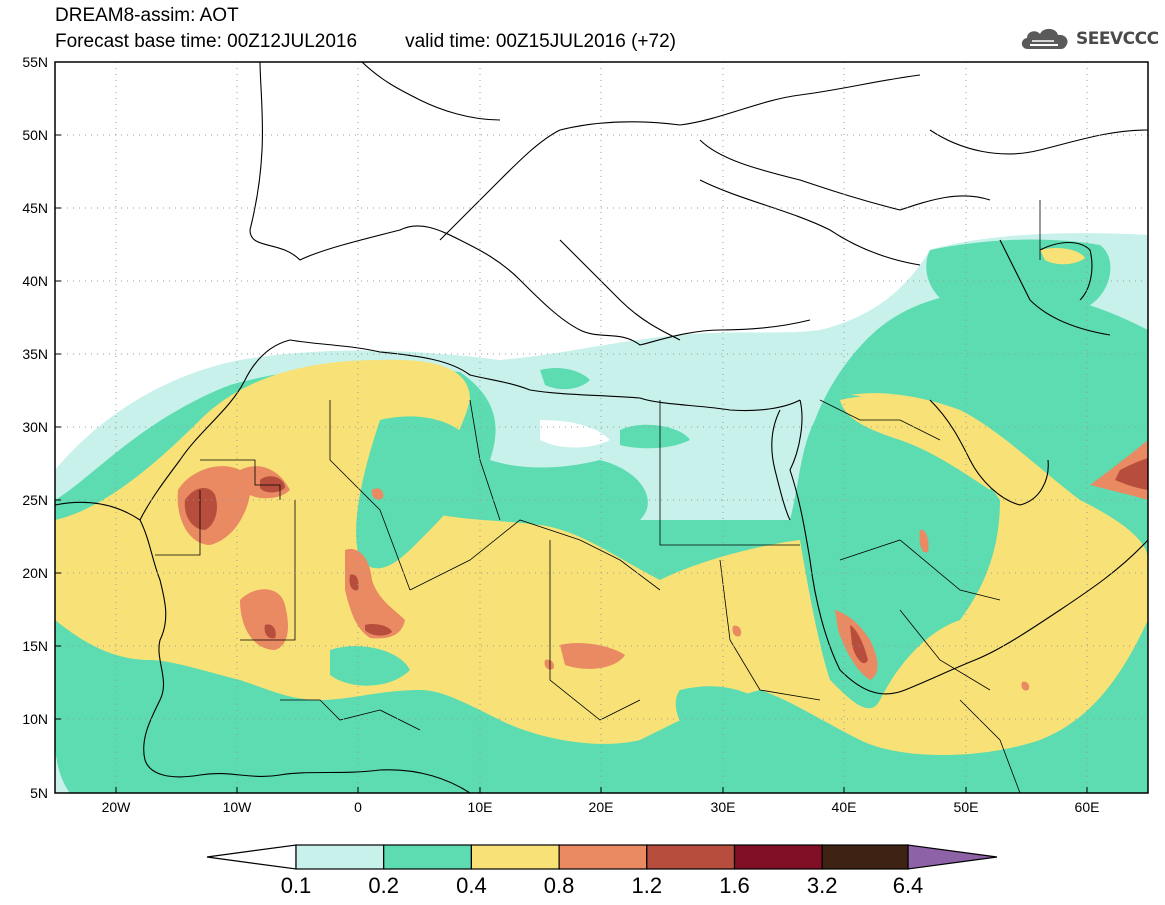 This screenshot has height=905, width=1165. I want to click on lon-label-60e: 60E, so click(1087, 807).